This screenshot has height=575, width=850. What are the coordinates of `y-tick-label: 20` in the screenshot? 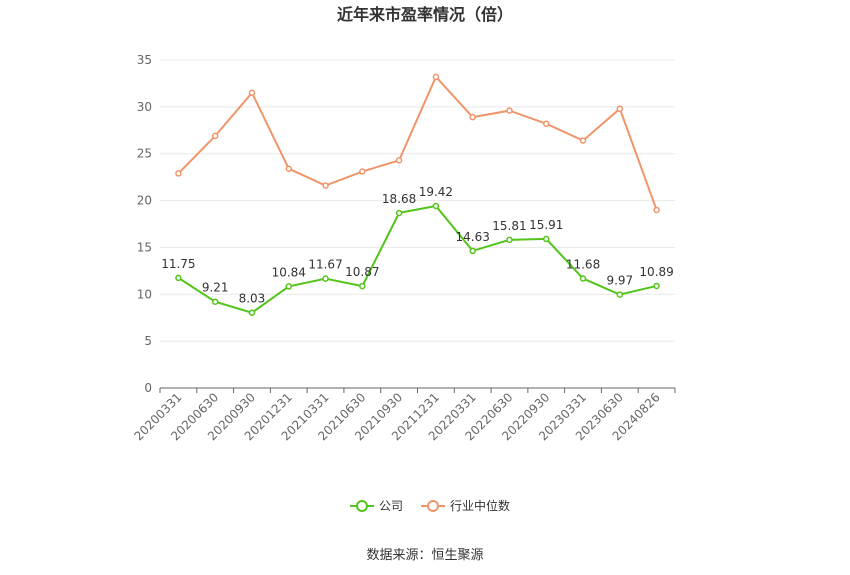 It's located at (144, 201).